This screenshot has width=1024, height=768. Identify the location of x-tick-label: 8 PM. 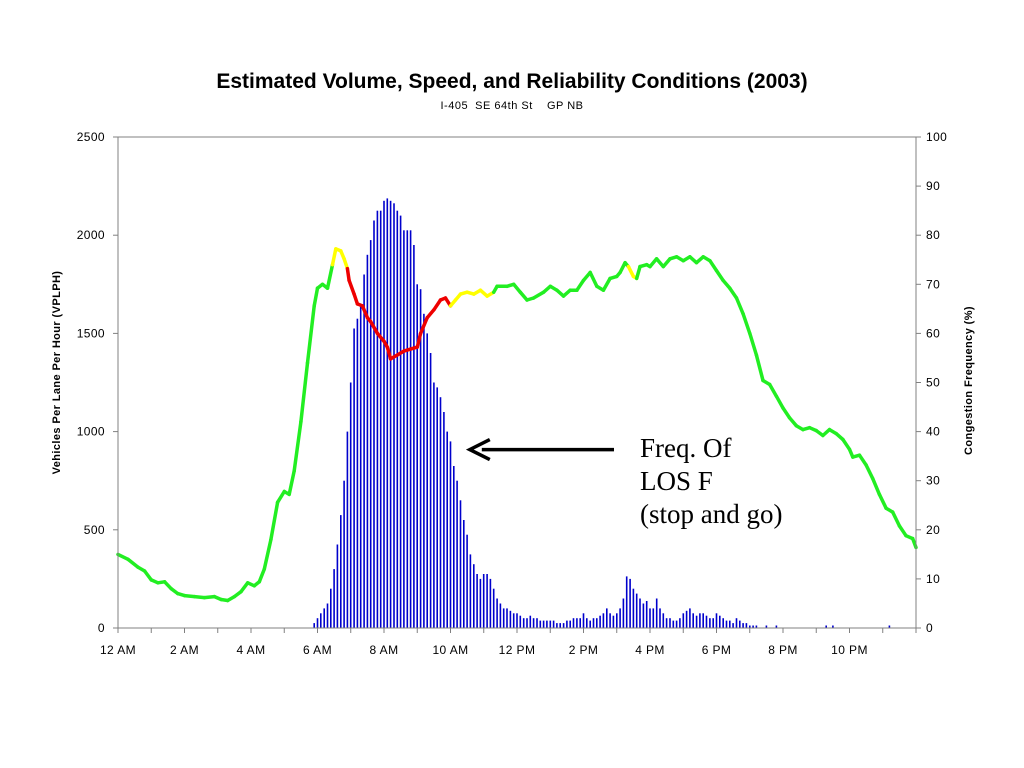
(783, 650).